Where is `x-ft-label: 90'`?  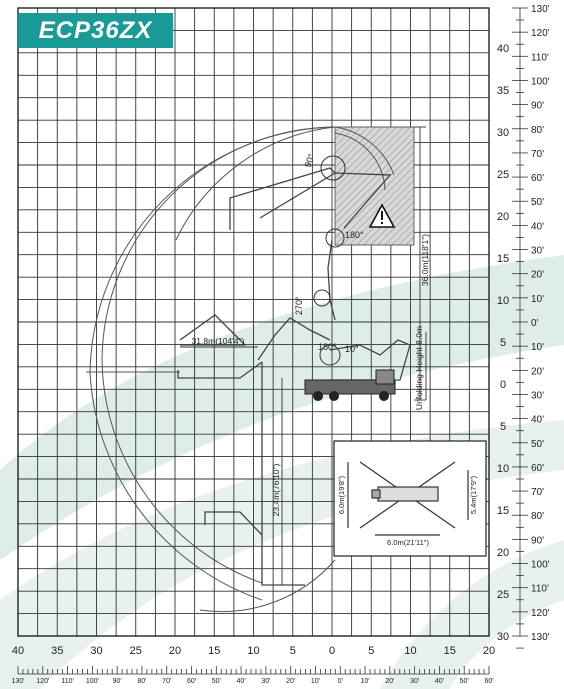 x-ft-label: 90' is located at coordinates (117, 681).